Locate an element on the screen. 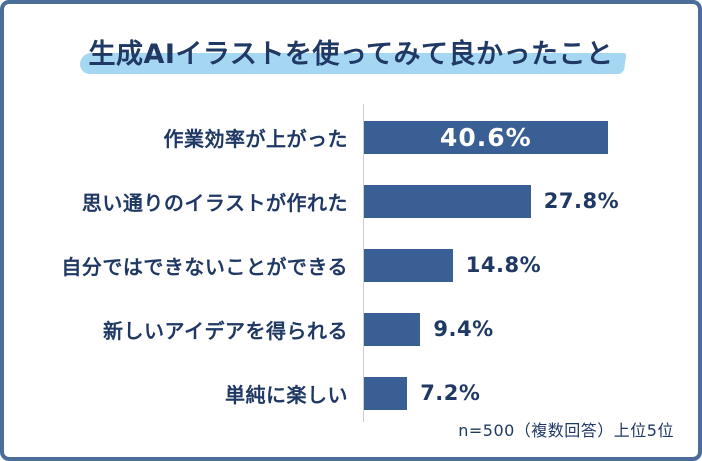 The image size is (702, 461). title-inner: 生成AIイラストを使ってみて良かったこと is located at coordinates (353, 53).